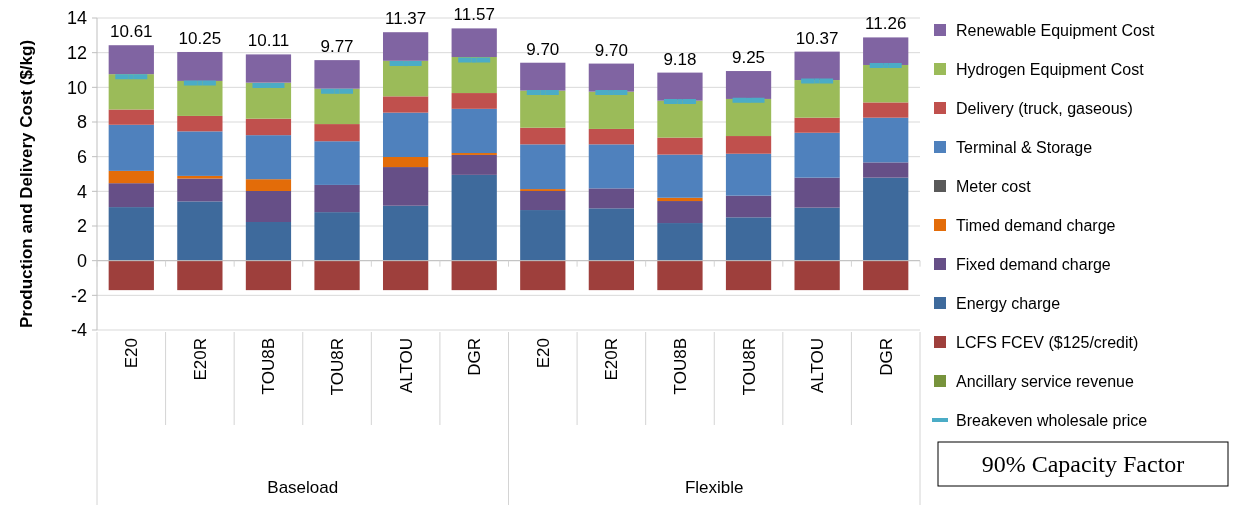 The height and width of the screenshot is (505, 1244). What do you see at coordinates (76, 18) in the screenshot?
I see `y-tick-label: 14` at bounding box center [76, 18].